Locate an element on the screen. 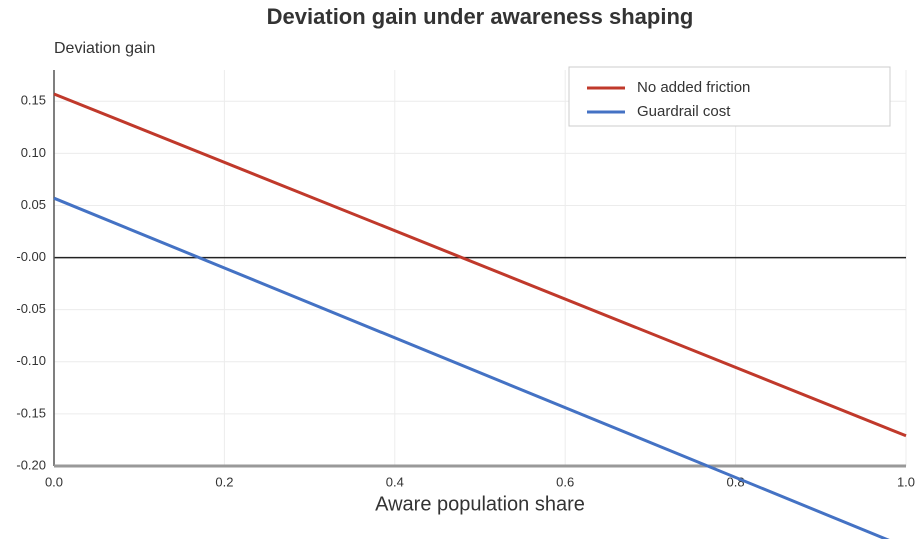 This screenshot has width=919, height=539. y-tick-label: 0.10 is located at coordinates (33, 152).